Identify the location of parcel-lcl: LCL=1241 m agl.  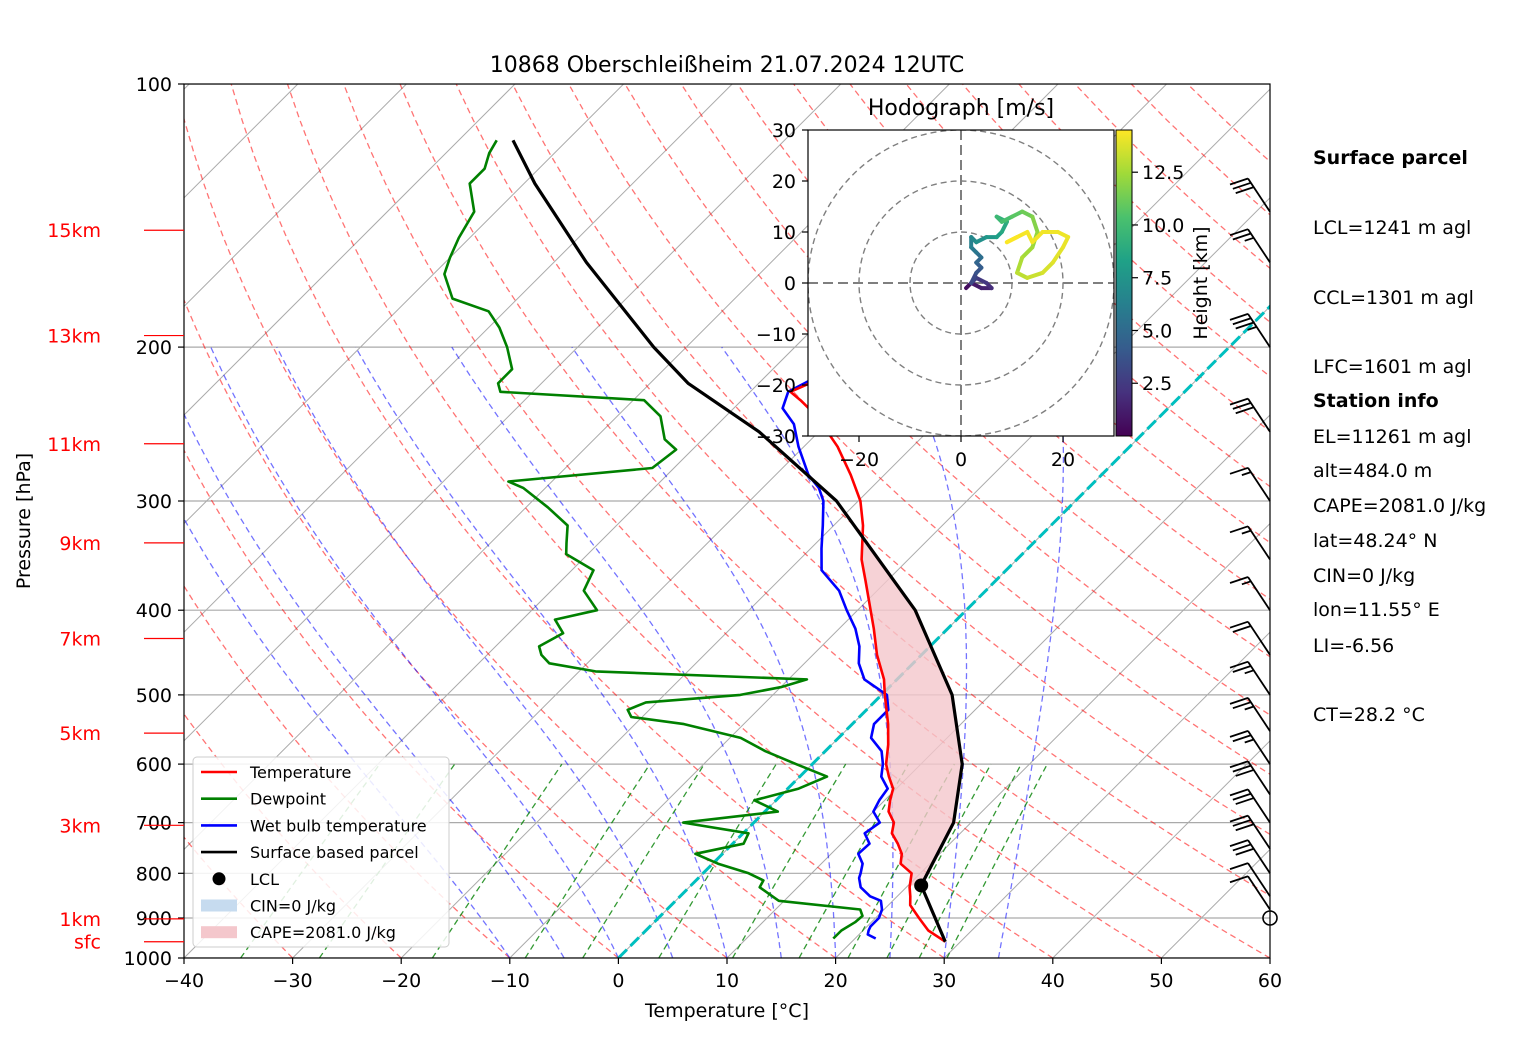
(1392, 228).